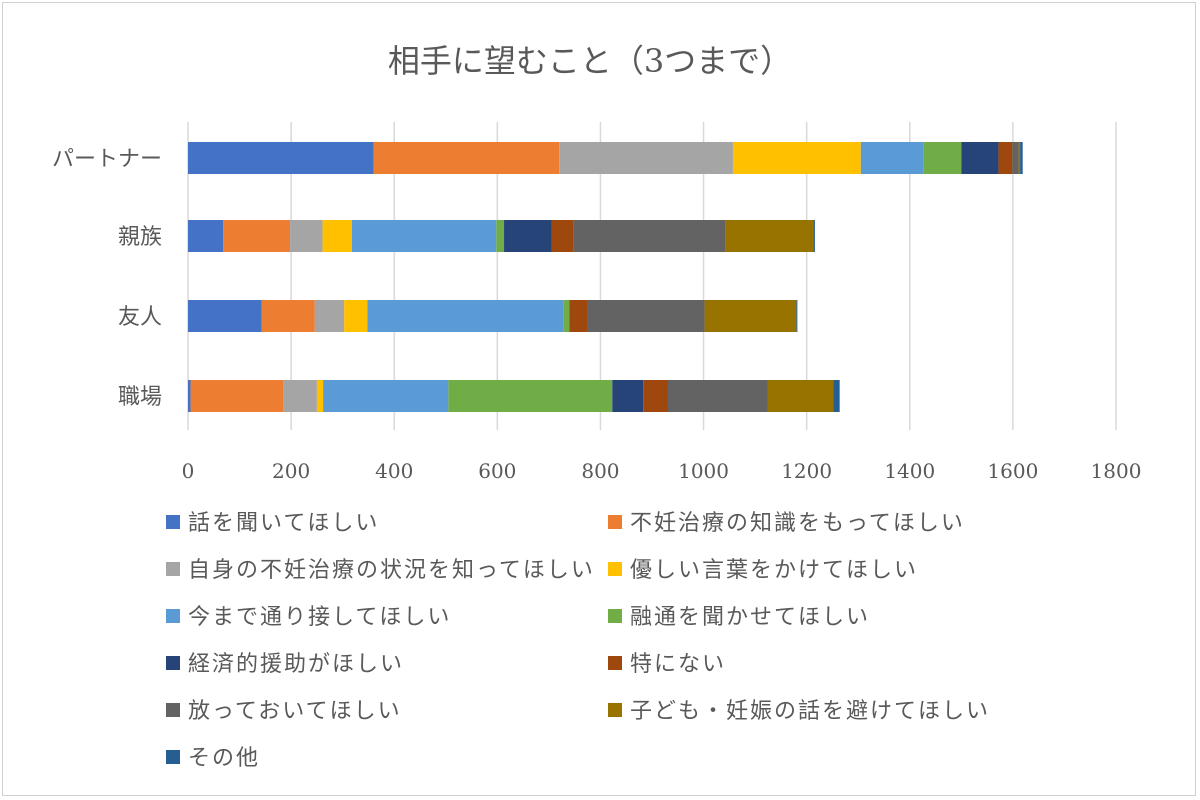 This screenshot has width=1200, height=800. I want to click on legend-label: 子ども・妊娠の話を避けてほしい, so click(810, 711).